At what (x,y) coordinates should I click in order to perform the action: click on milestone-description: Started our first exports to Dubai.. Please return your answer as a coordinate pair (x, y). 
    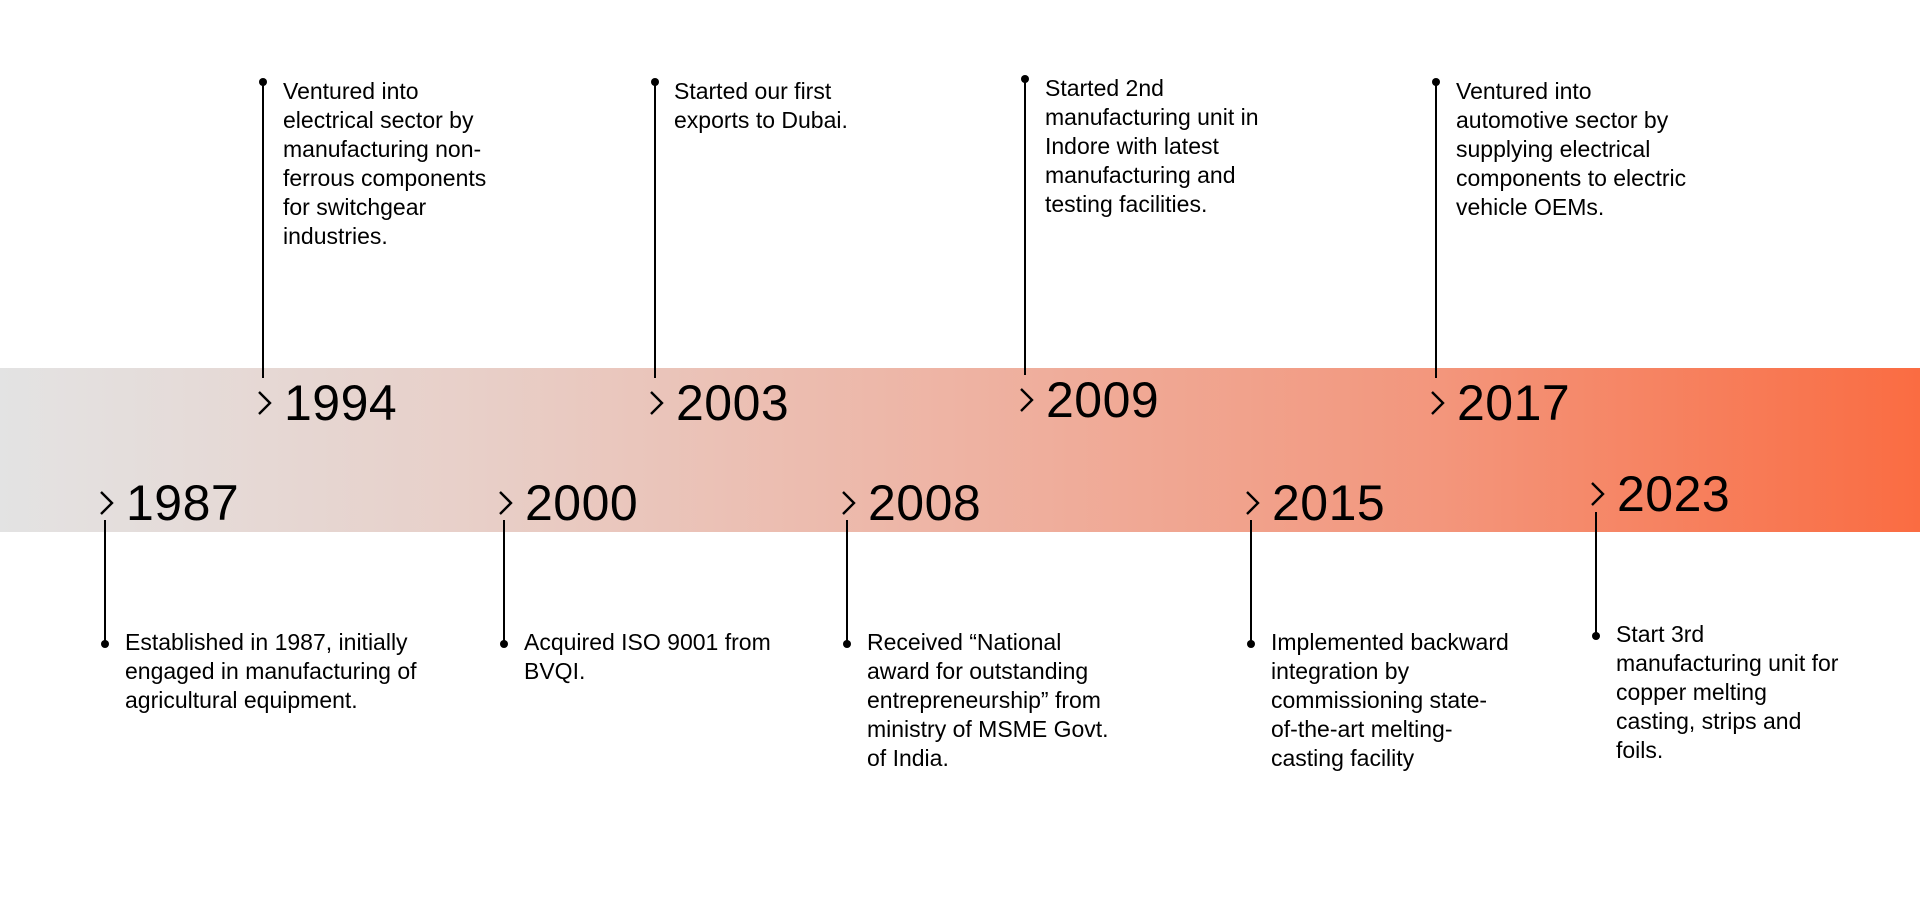
    Looking at the image, I should click on (761, 105).